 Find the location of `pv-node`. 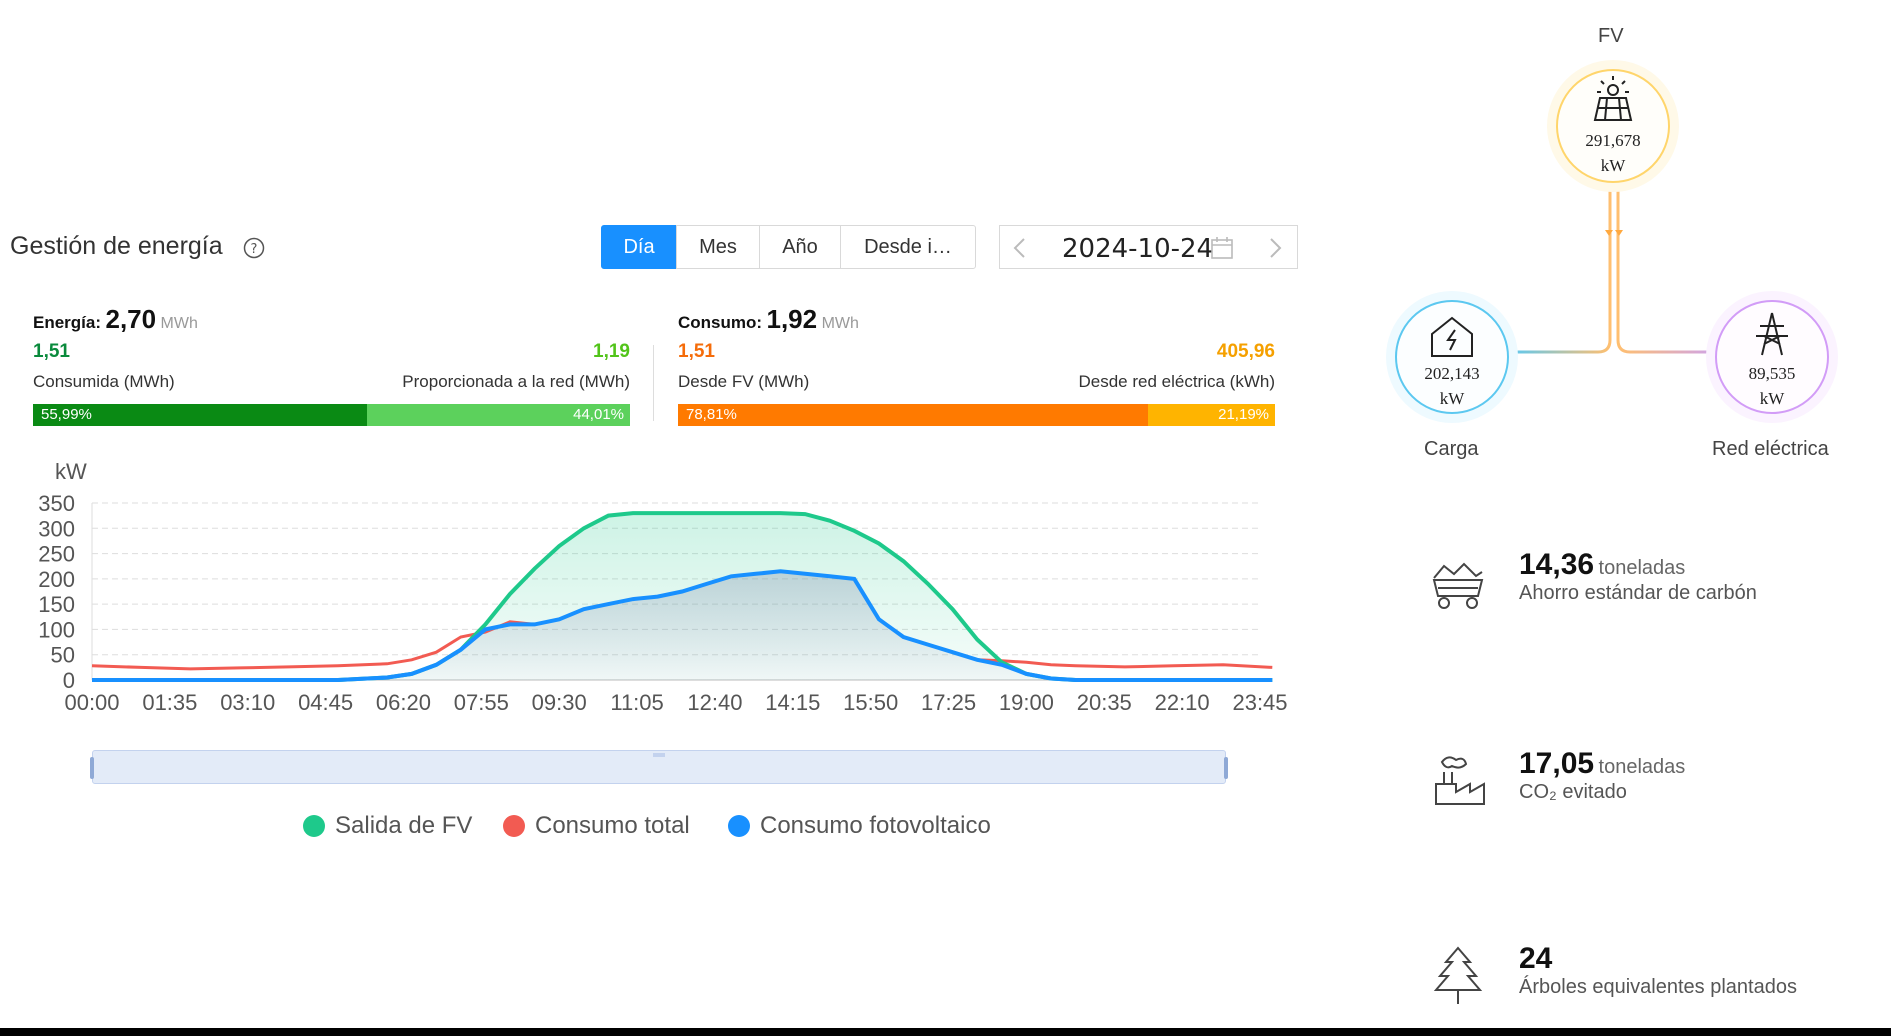

pv-node is located at coordinates (1613, 126).